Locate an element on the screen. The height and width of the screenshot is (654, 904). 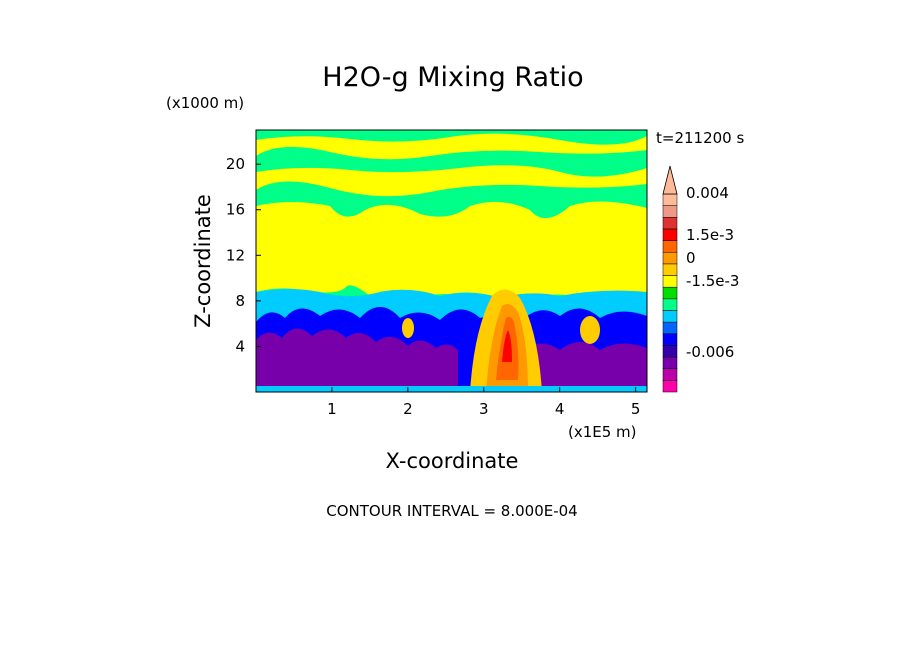
y-tick-label: 4 is located at coordinates (240, 346).